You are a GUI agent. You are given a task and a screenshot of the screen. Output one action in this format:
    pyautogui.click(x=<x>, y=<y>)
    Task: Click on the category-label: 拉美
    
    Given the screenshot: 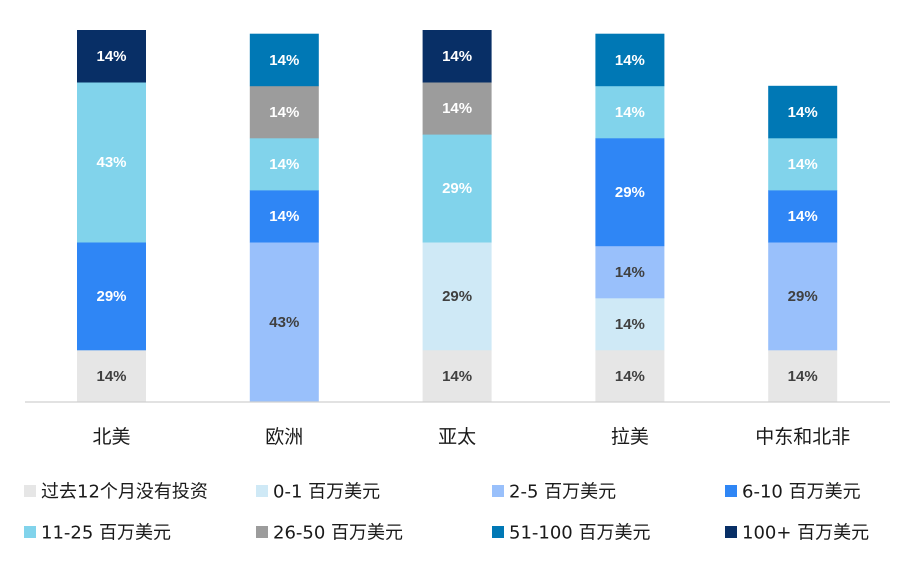 What is the action you would take?
    pyautogui.click(x=630, y=437)
    